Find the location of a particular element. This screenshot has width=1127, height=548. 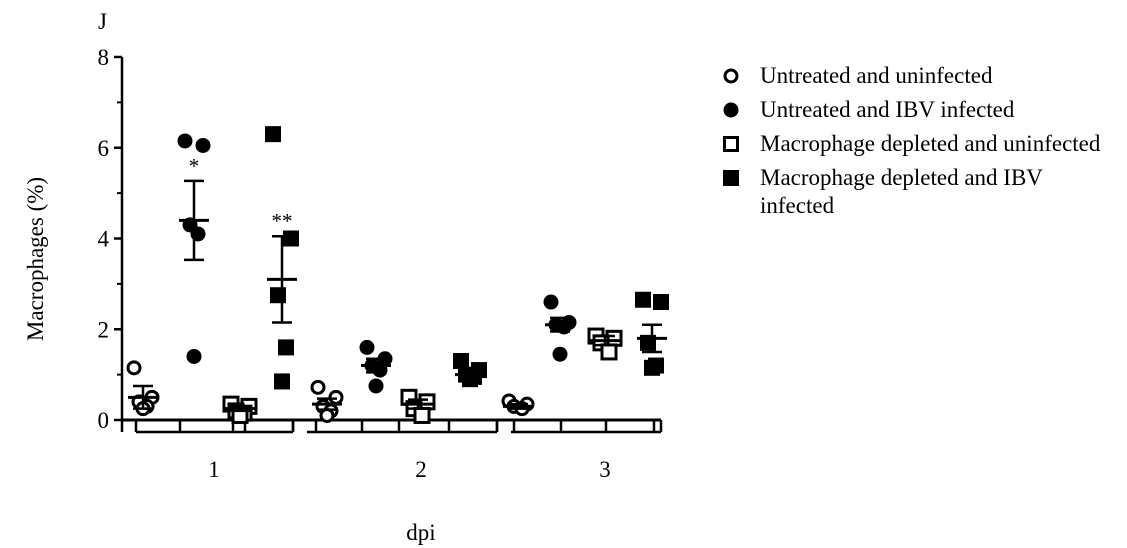

significance-label: * is located at coordinates (194, 166).